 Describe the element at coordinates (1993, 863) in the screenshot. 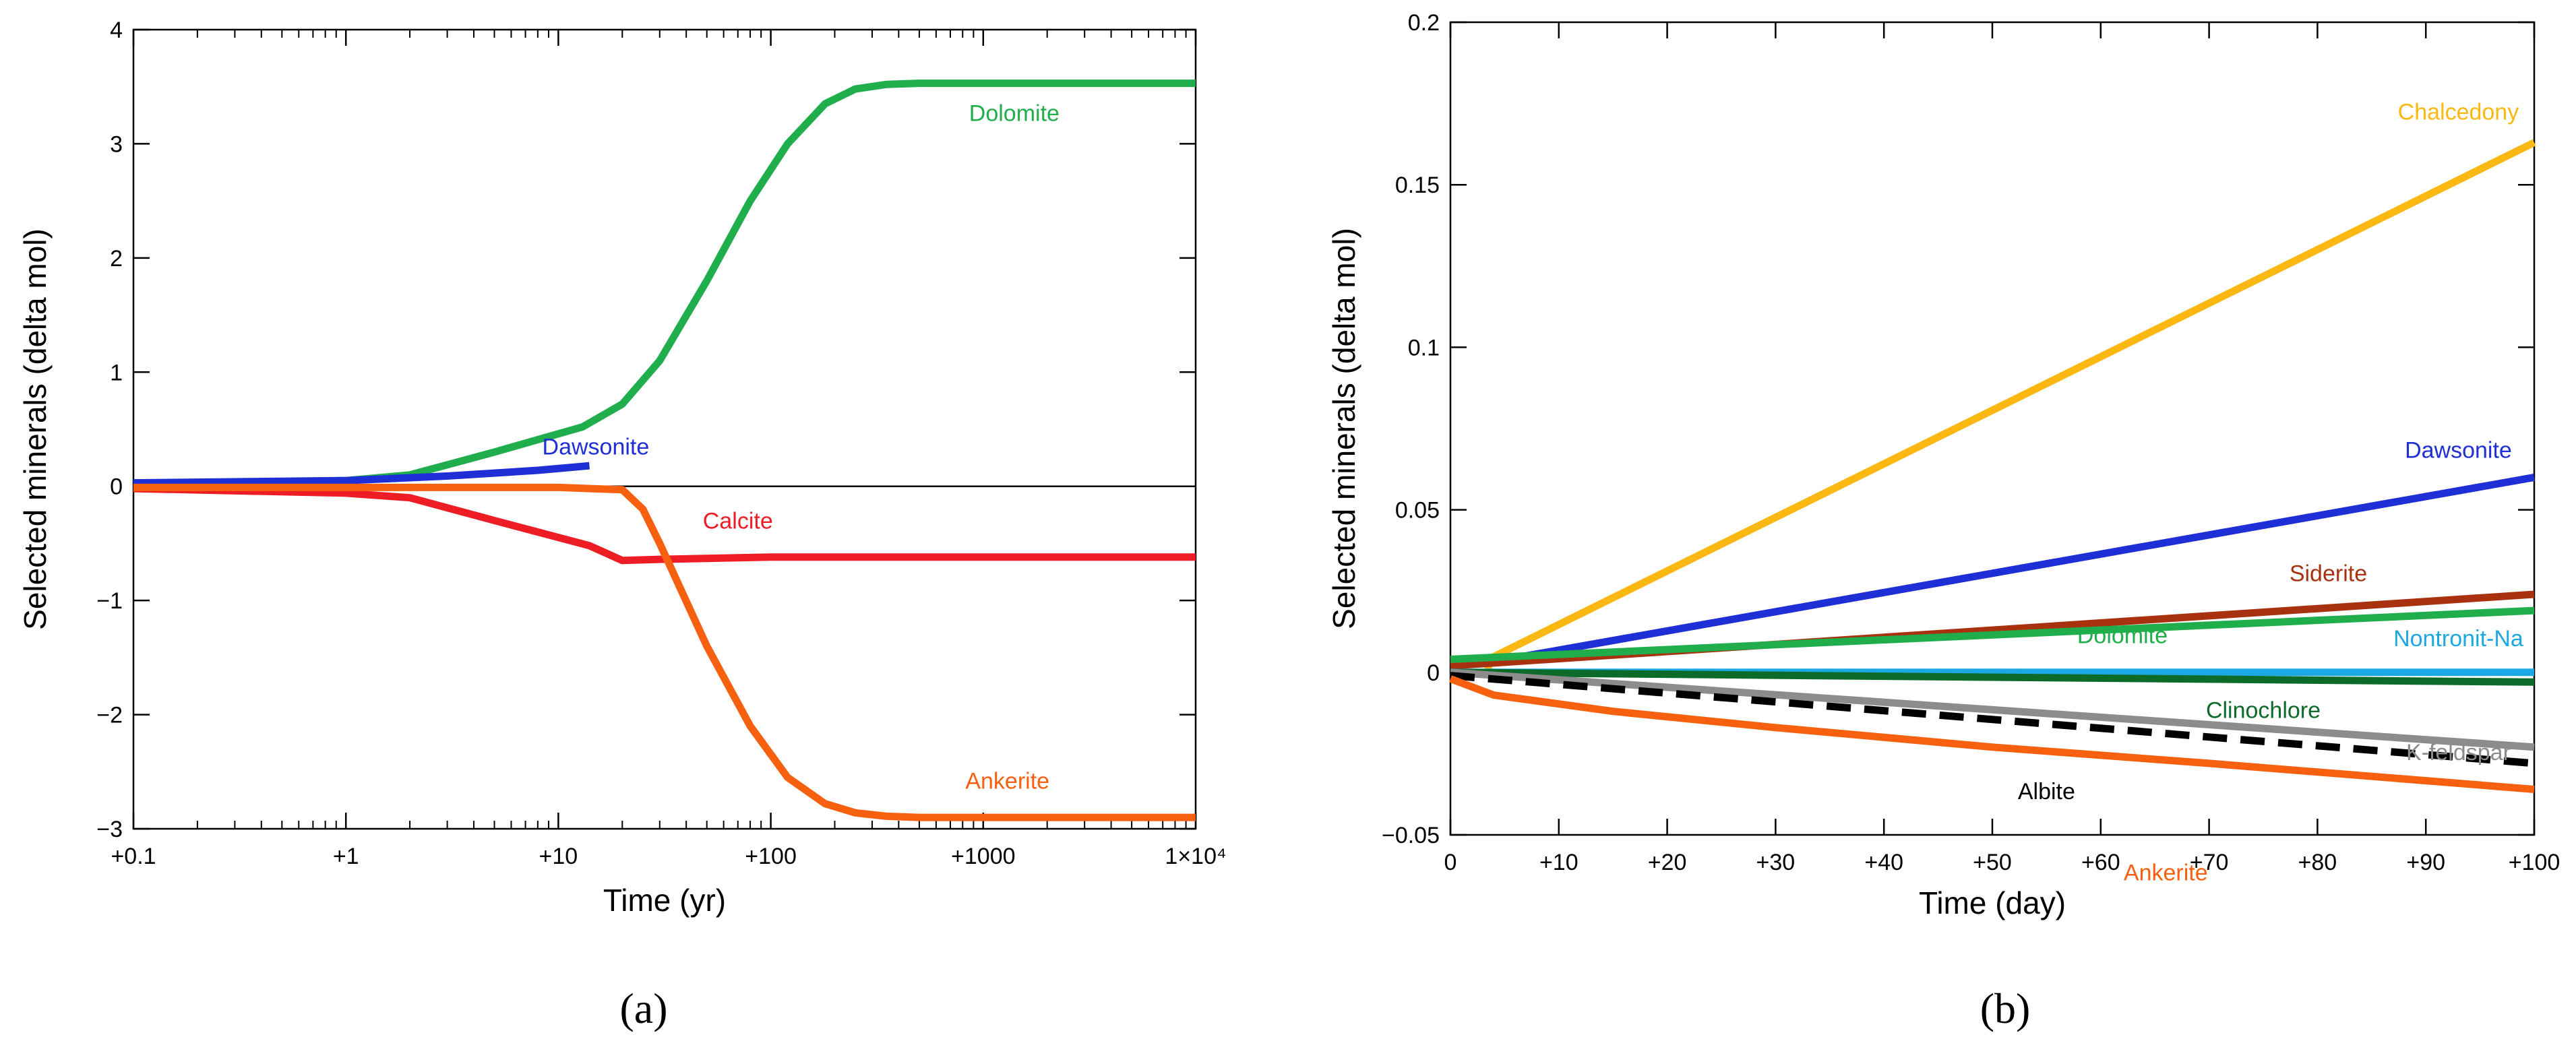

I see `x-tick-label: +50` at that location.